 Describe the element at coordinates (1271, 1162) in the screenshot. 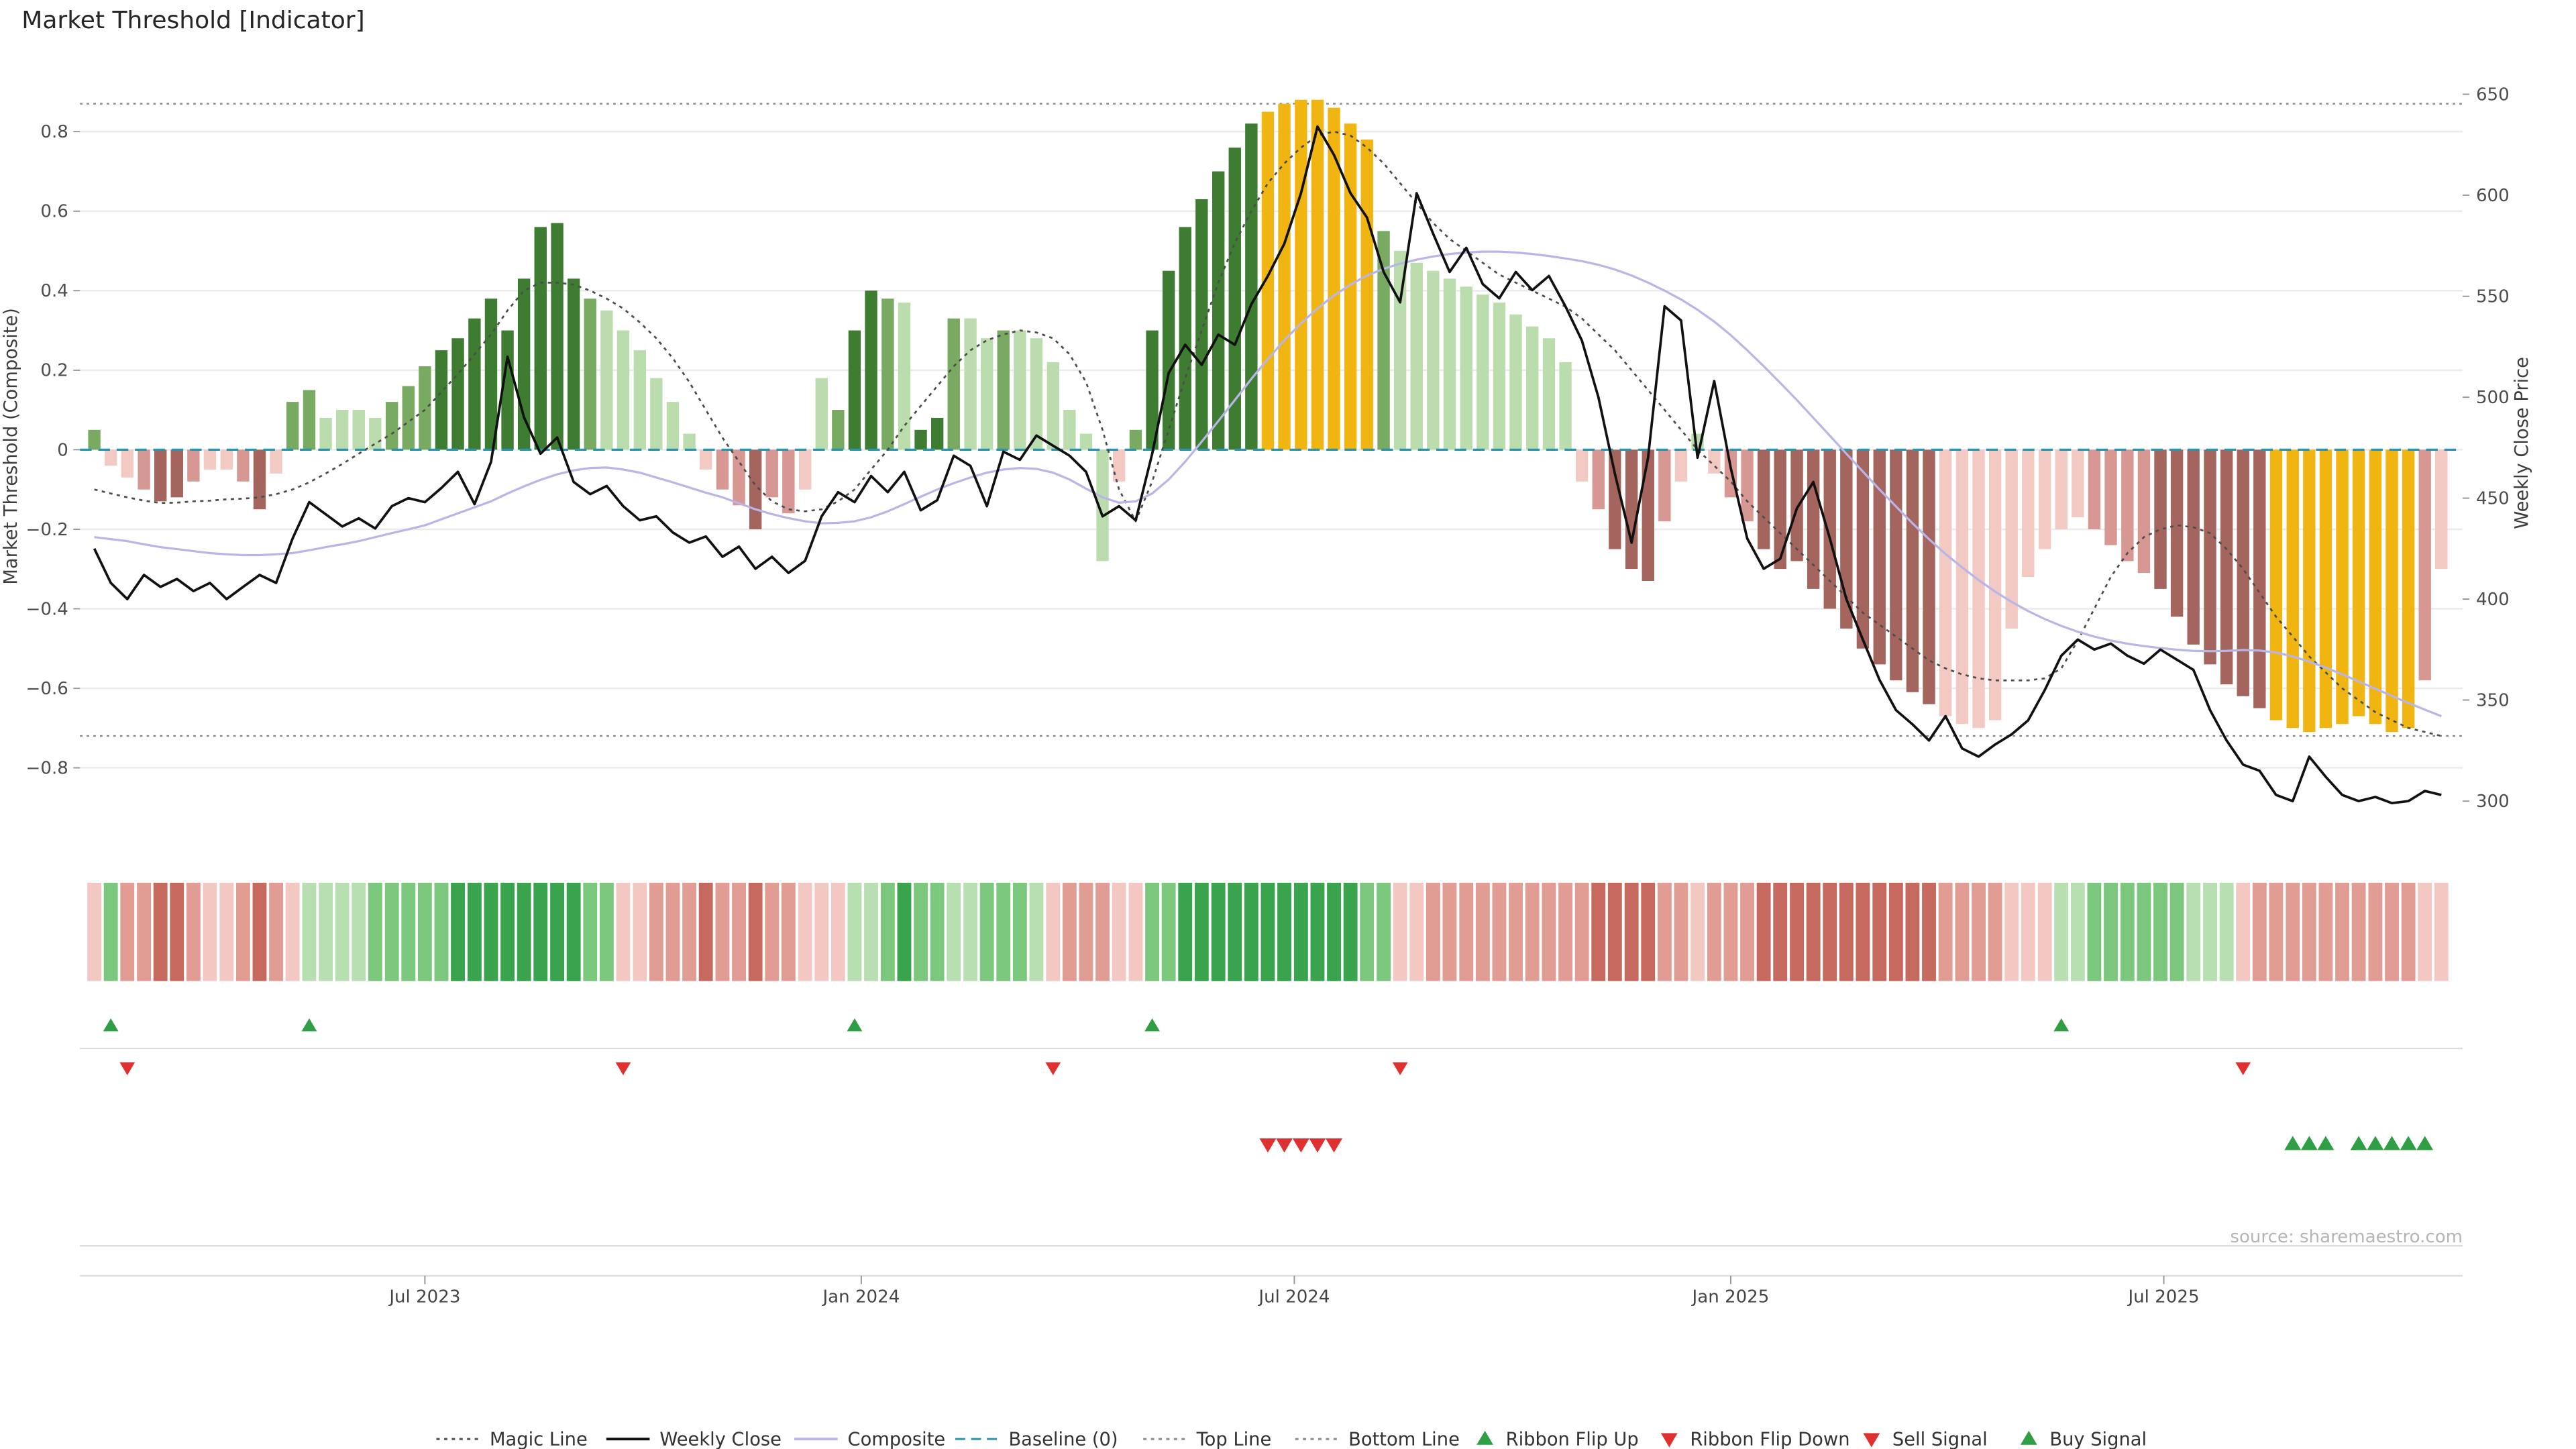

I see `separator-lines` at that location.